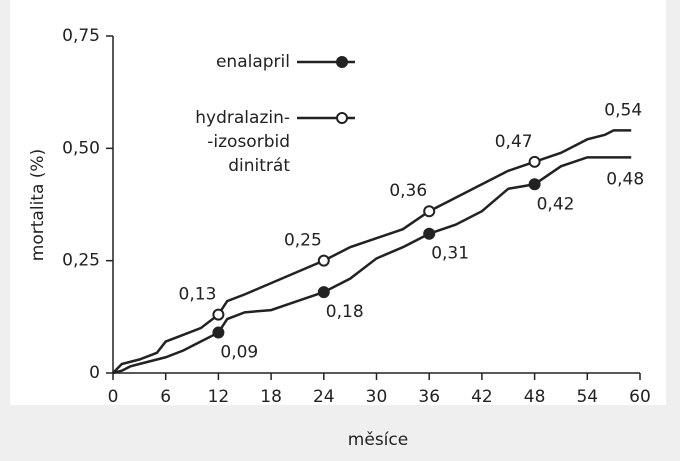 Image resolution: width=680 pixels, height=461 pixels. What do you see at coordinates (324, 397) in the screenshot?
I see `x-tick-label: 24` at bounding box center [324, 397].